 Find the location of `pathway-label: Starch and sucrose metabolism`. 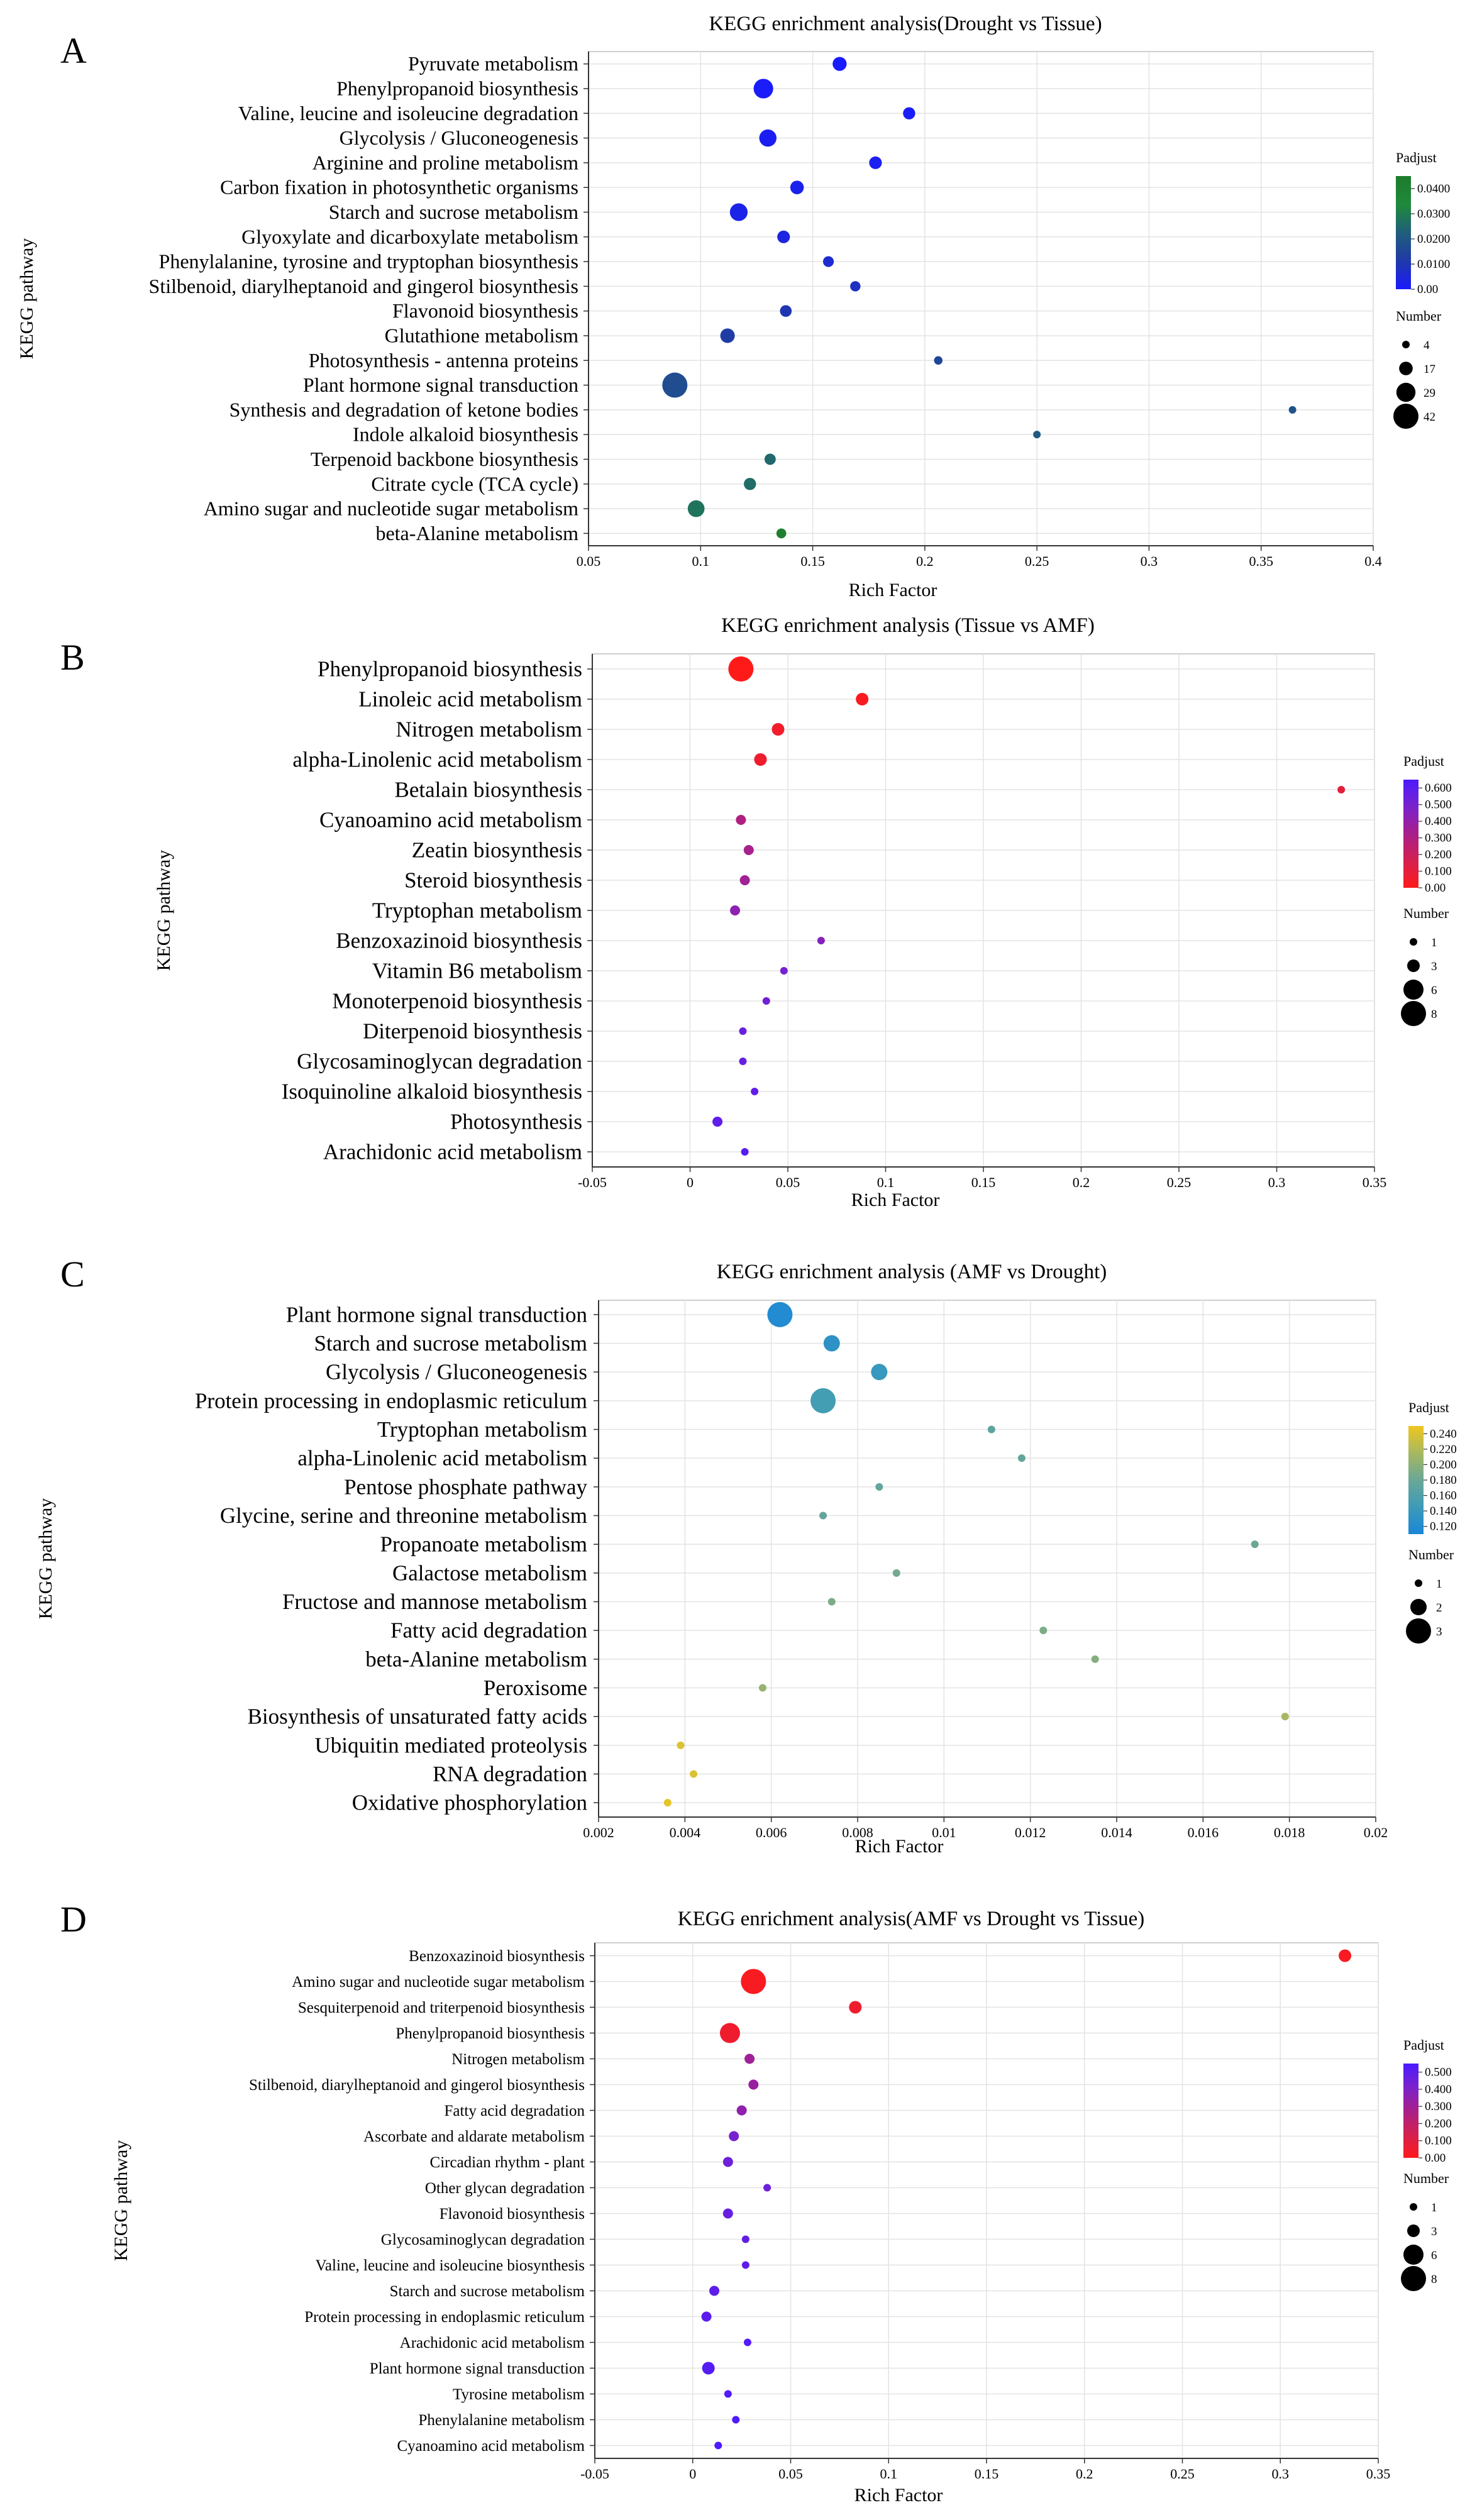

pathway-label: Starch and sucrose metabolism is located at coordinates (454, 212).